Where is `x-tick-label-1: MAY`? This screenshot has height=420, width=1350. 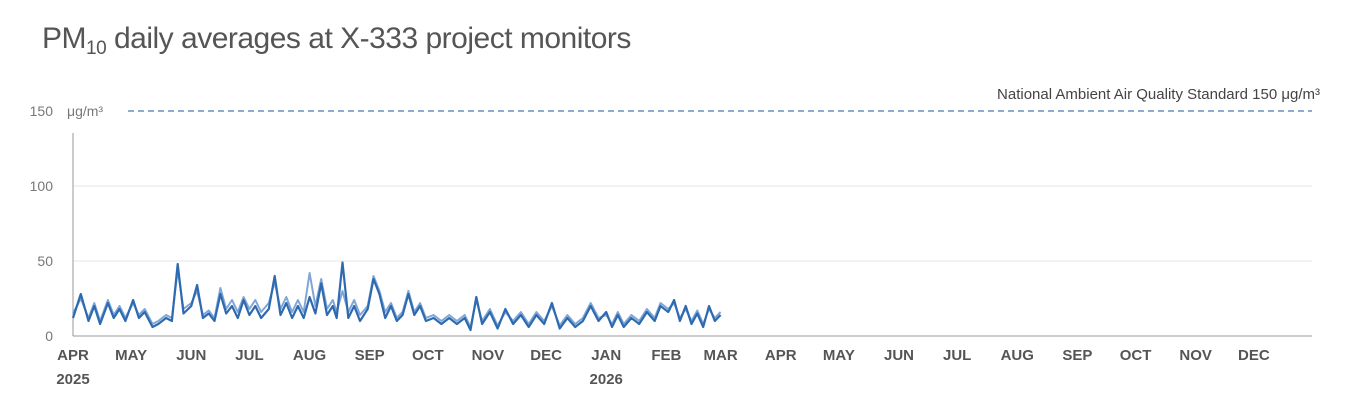 x-tick-label-1: MAY is located at coordinates (131, 355).